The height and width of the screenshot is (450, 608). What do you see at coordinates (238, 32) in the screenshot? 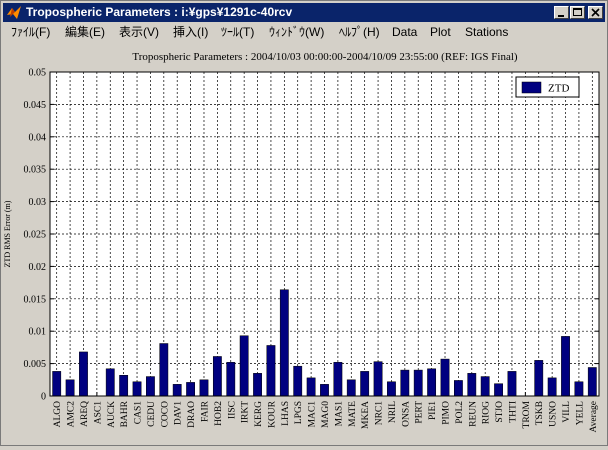
I see `menu-tools: ﾂｰﾙ(T)` at bounding box center [238, 32].